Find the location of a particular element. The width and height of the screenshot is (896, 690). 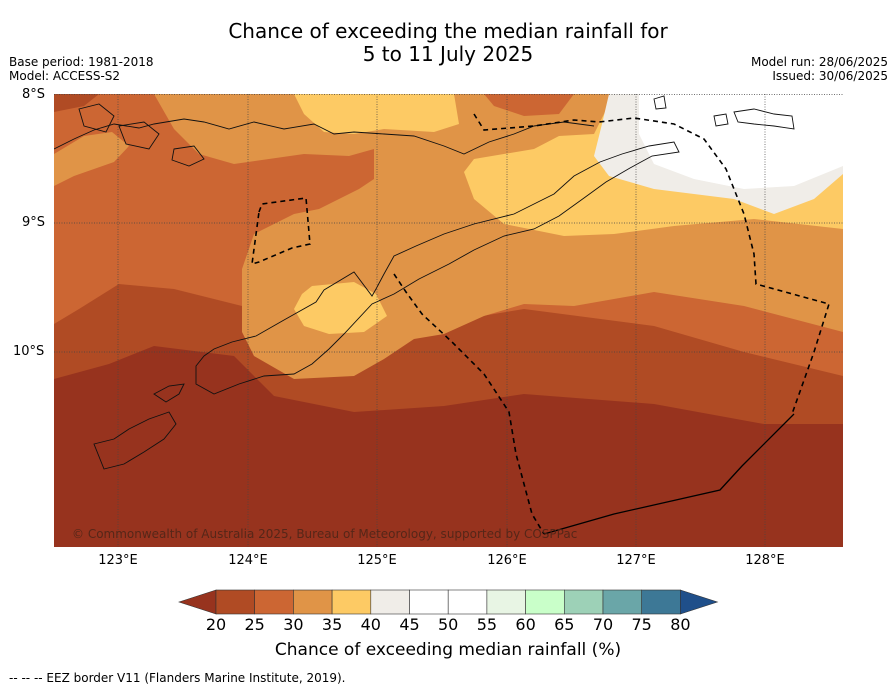

meta-right: Model run: 28/06/2025 Issued: 30/06/2025 is located at coordinates (819, 69).